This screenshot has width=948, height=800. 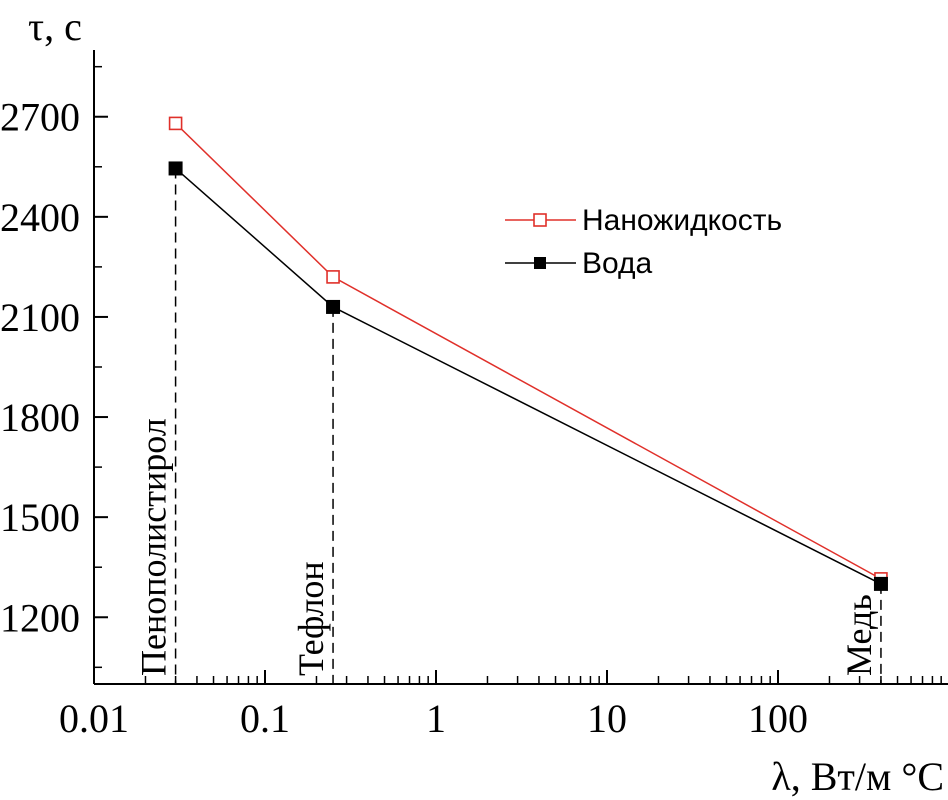 I want to click on legend-entry: Наножидкость, so click(x=643, y=220).